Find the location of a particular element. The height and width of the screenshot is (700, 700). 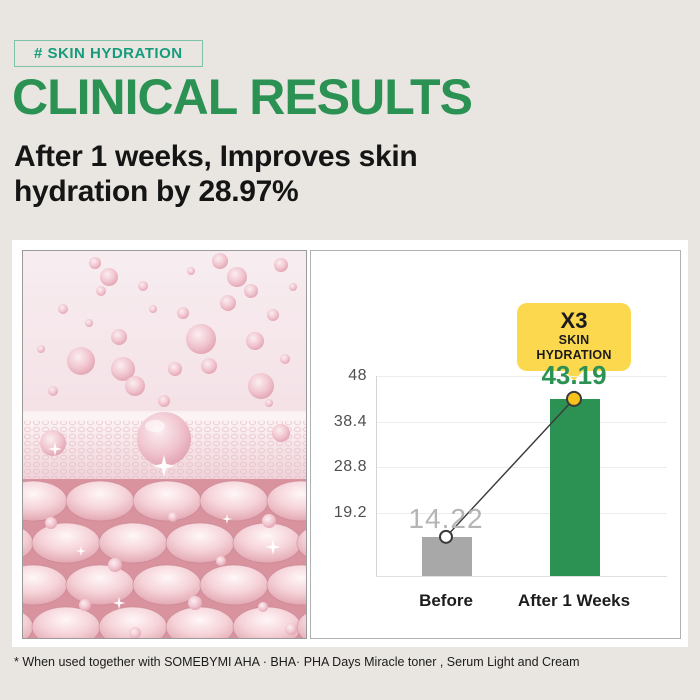

y-tick-label: 19.2 is located at coordinates (350, 513).